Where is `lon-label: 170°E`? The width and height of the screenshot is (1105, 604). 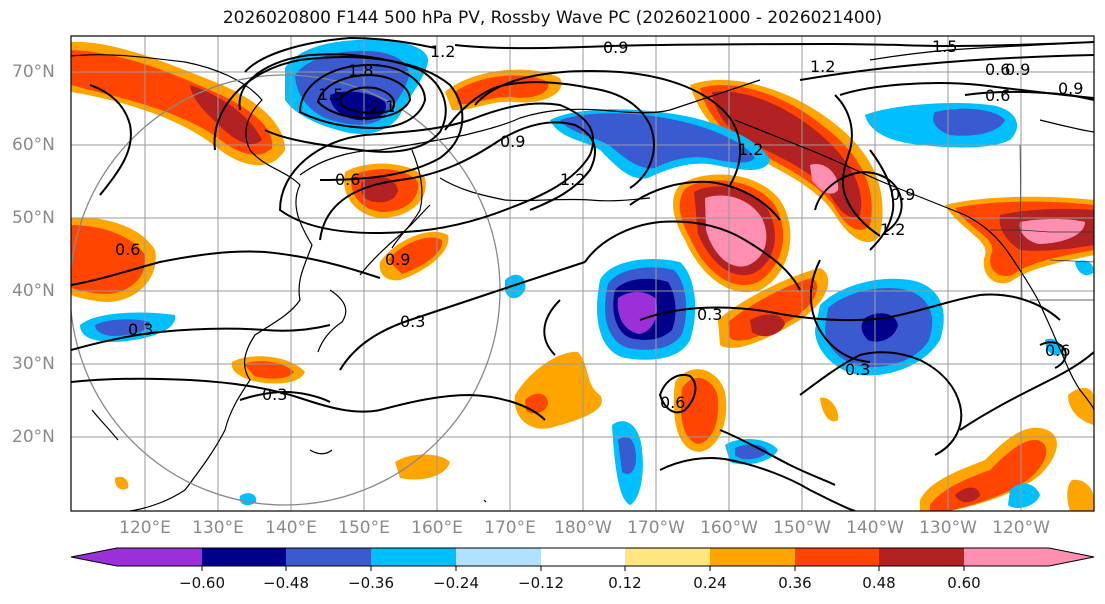 lon-label: 170°E is located at coordinates (510, 528).